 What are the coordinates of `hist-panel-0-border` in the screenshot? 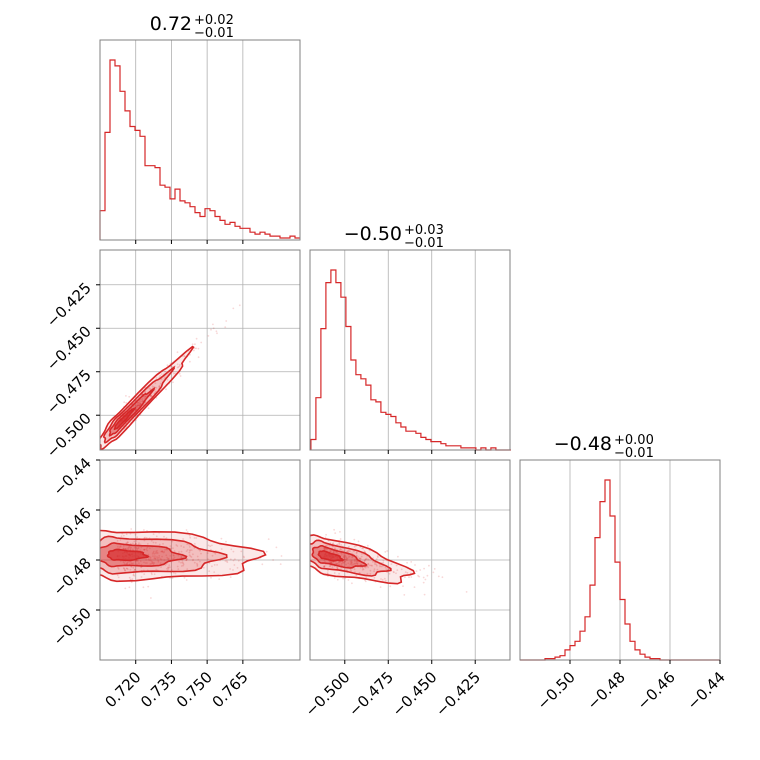 It's located at (200, 140).